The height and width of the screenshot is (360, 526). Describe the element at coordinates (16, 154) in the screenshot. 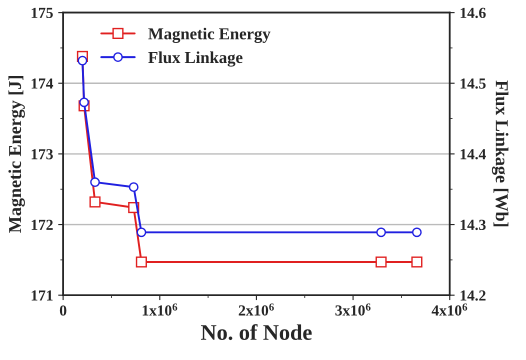

I see `y-axis-title: Magnetic Energy [J]` at that location.